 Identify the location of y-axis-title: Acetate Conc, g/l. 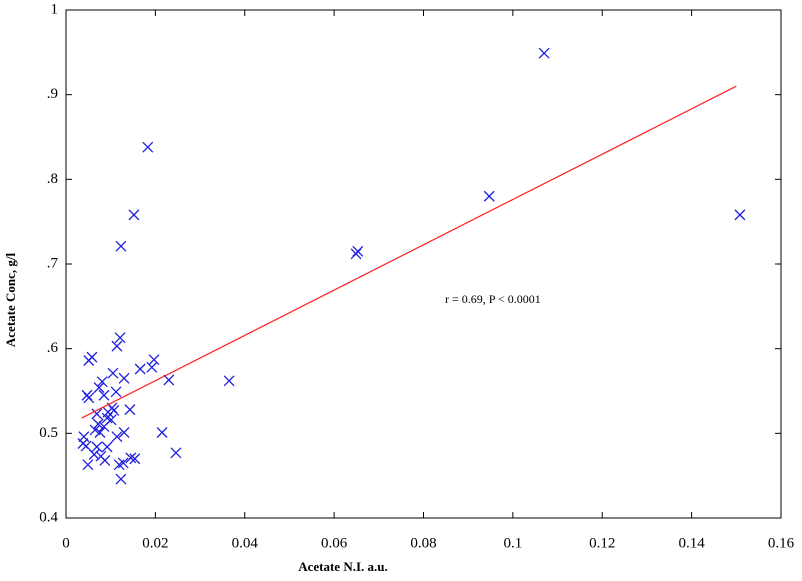
(10, 300).